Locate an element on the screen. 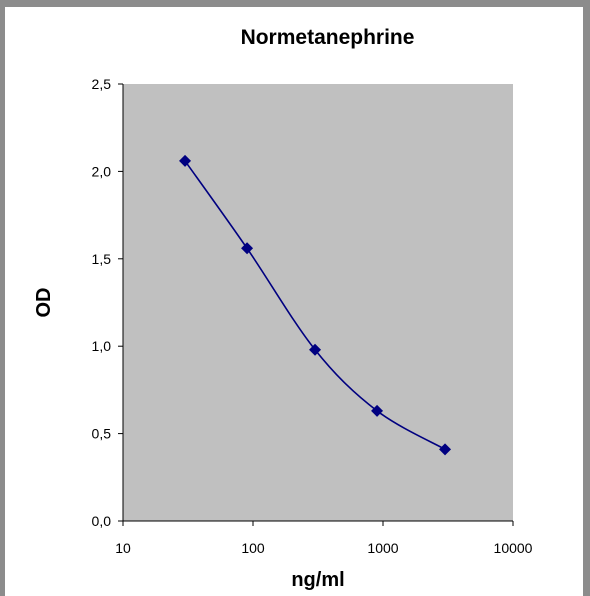 Image resolution: width=590 pixels, height=596 pixels. y-tick-label: 0,5 is located at coordinates (102, 434).